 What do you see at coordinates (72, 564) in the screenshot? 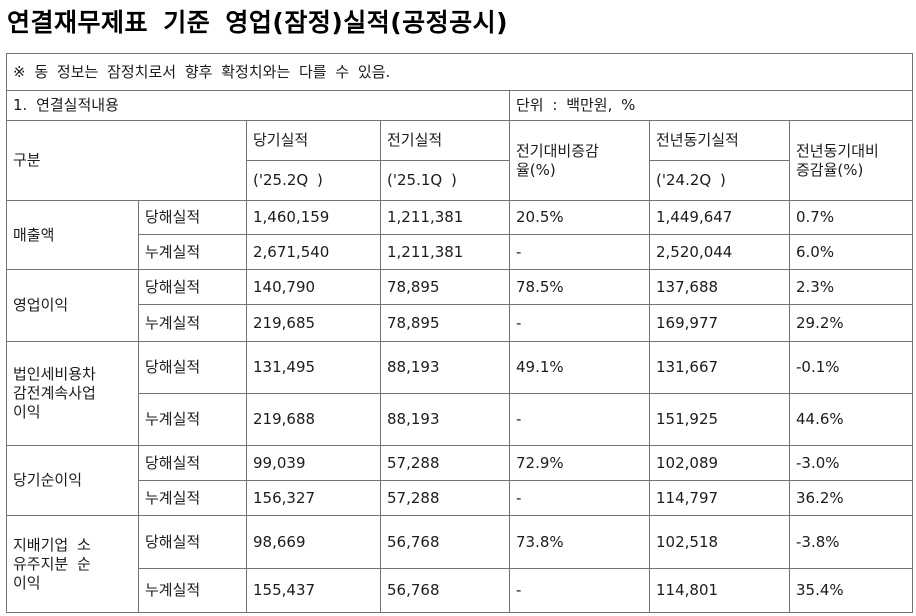
I see `category-cell: 지배기업 소 유주지분 순 이익` at bounding box center [72, 564].